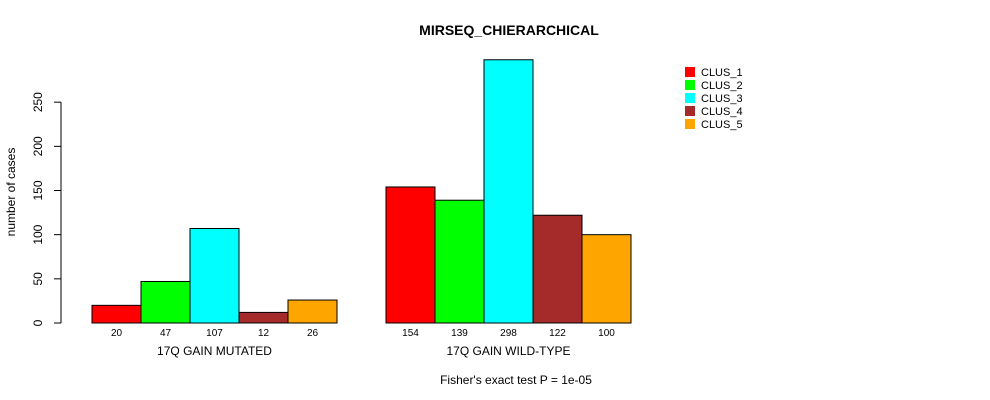 The width and height of the screenshot is (990, 400). What do you see at coordinates (264, 333) in the screenshot?
I see `bar-value-label: 12` at bounding box center [264, 333].